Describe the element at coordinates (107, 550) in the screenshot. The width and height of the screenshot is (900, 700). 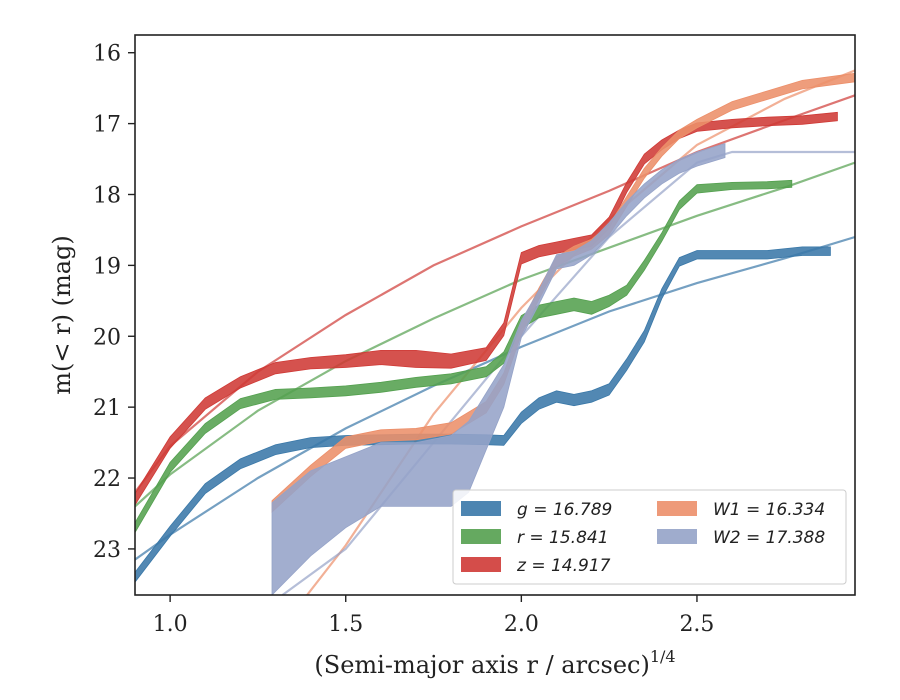
I see `y-tick-label: 23` at that location.